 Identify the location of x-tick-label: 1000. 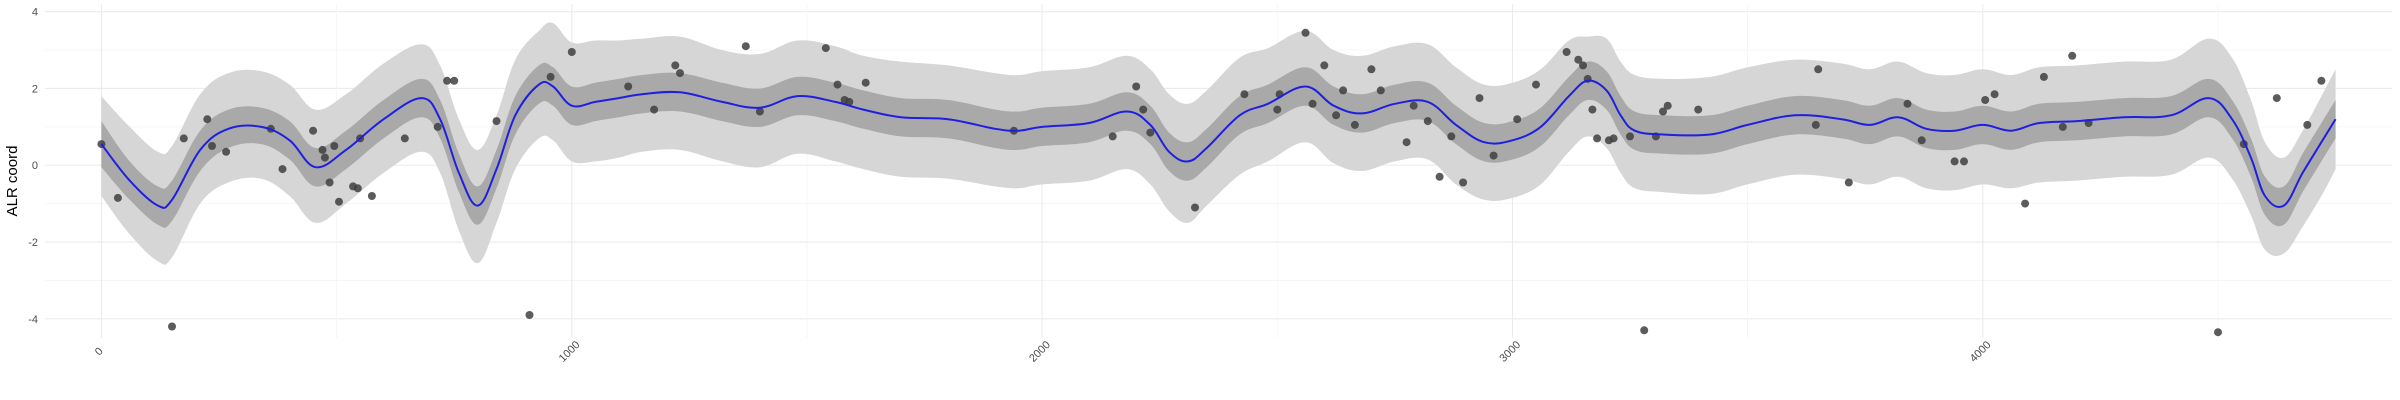
(570, 352).